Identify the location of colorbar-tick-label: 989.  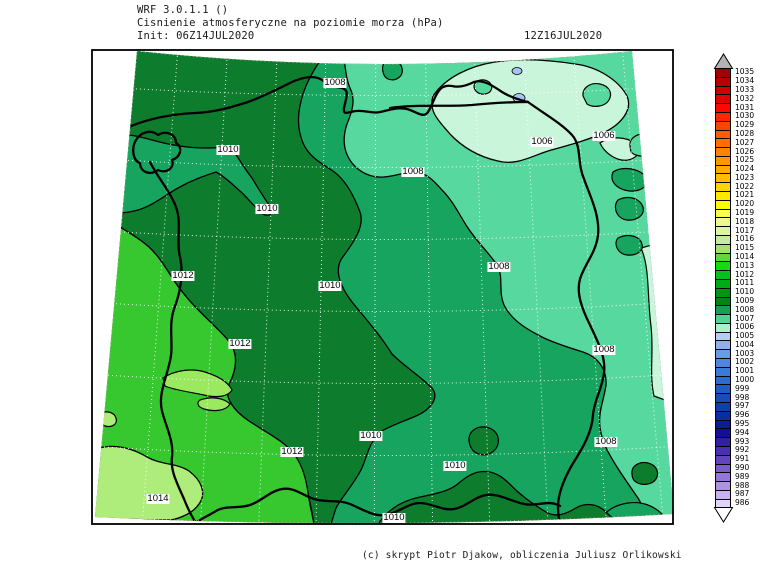
(742, 476).